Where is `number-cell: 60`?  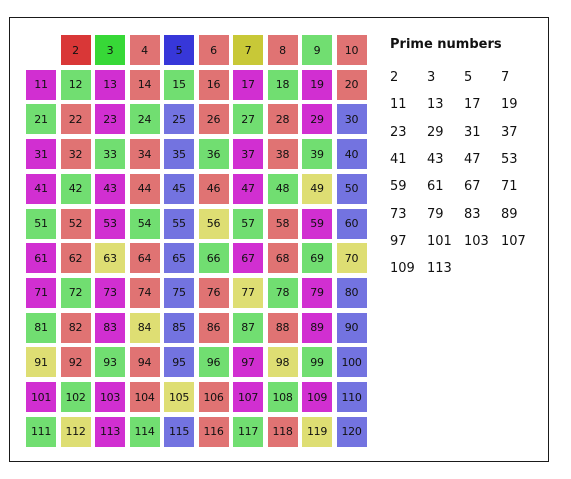
number-cell: 60 is located at coordinates (351, 223).